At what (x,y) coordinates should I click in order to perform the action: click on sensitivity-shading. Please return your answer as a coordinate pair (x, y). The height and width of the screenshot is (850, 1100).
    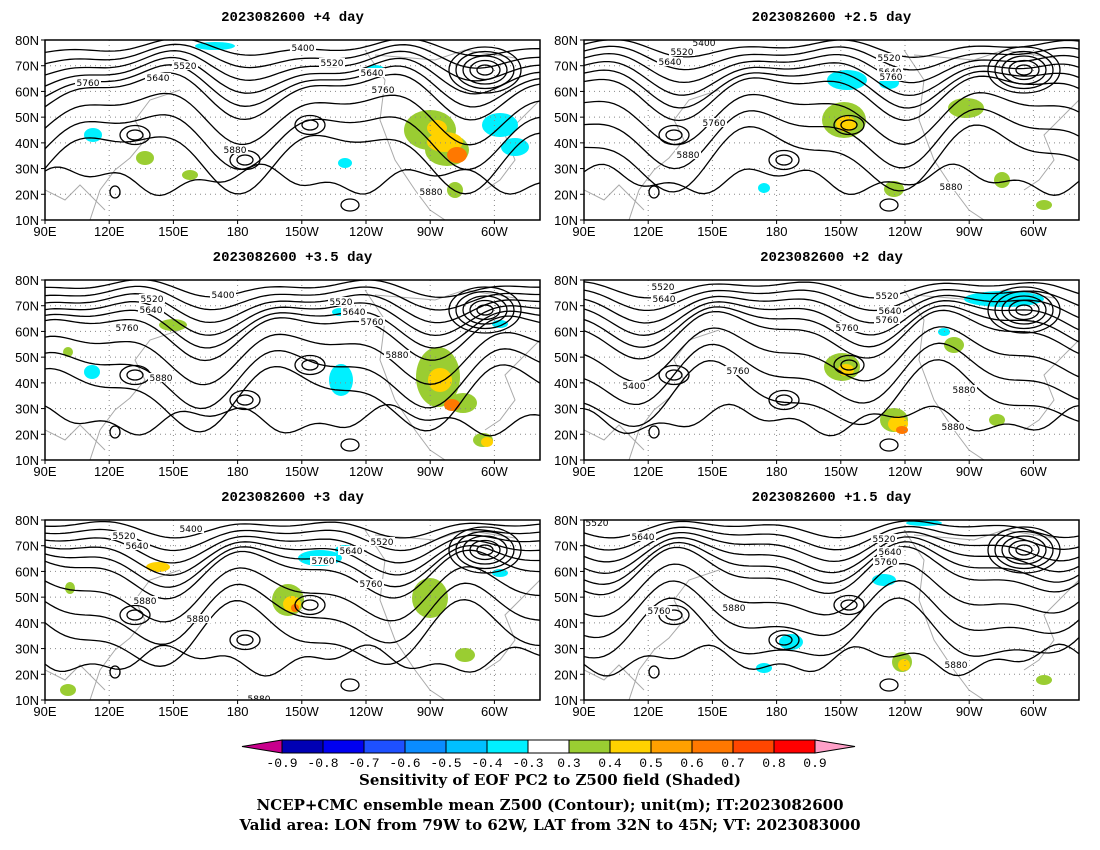
    Looking at the image, I should click on (284, 620).